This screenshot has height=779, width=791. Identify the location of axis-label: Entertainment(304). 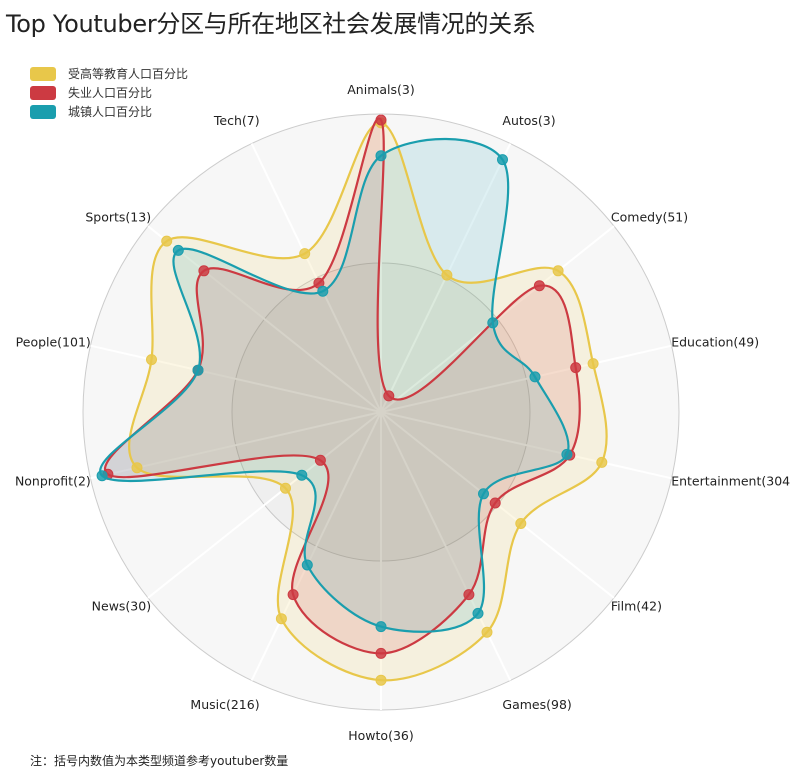
(731, 480).